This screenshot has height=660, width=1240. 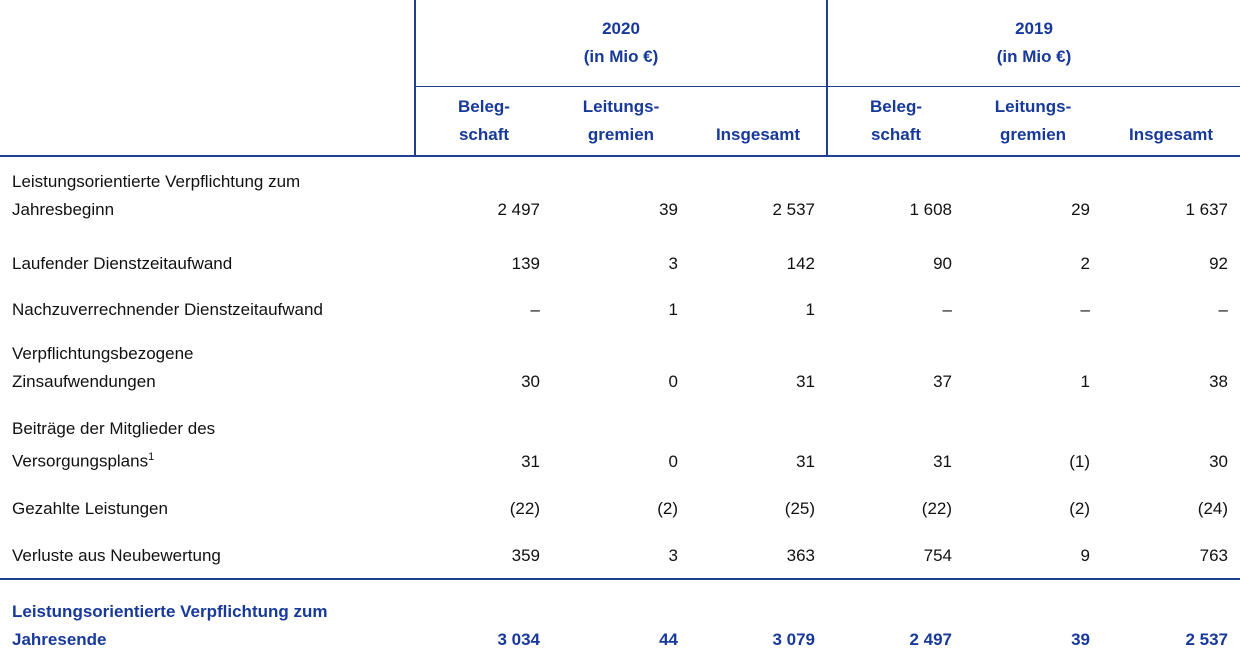 I want to click on value-cell: 29, so click(x=1081, y=209).